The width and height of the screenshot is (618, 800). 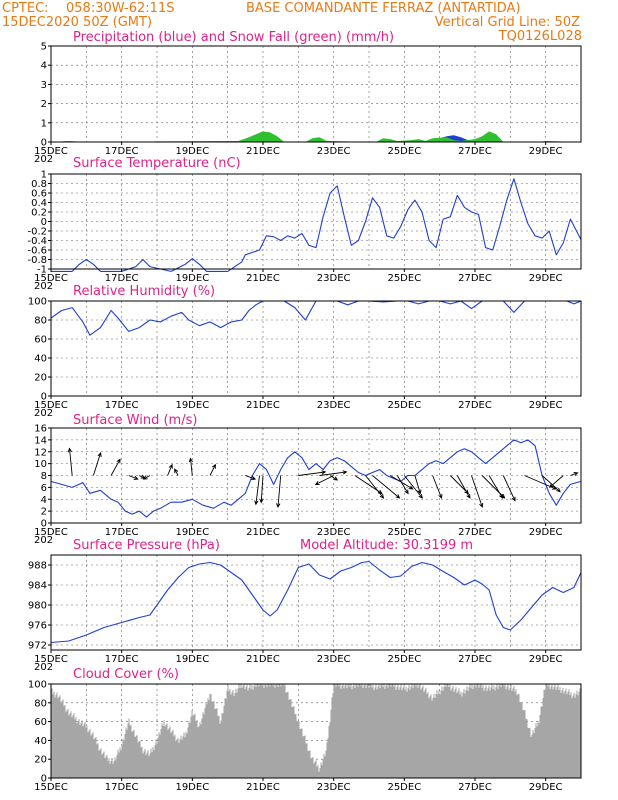 I want to click on wind-title: Surface Wind (m/s), so click(x=135, y=420).